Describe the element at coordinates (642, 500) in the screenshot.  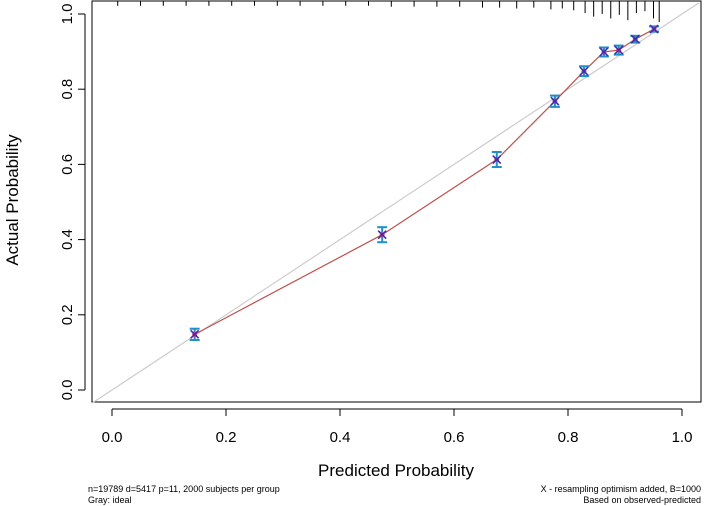
I see `annotation-based-on: Based on observed-predicted` at that location.